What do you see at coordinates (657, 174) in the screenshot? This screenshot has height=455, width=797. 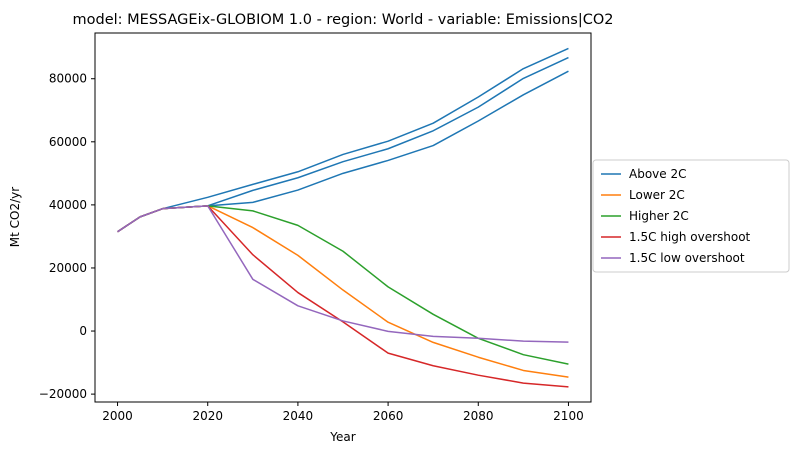 I see `legend-label: Above 2C` at bounding box center [657, 174].